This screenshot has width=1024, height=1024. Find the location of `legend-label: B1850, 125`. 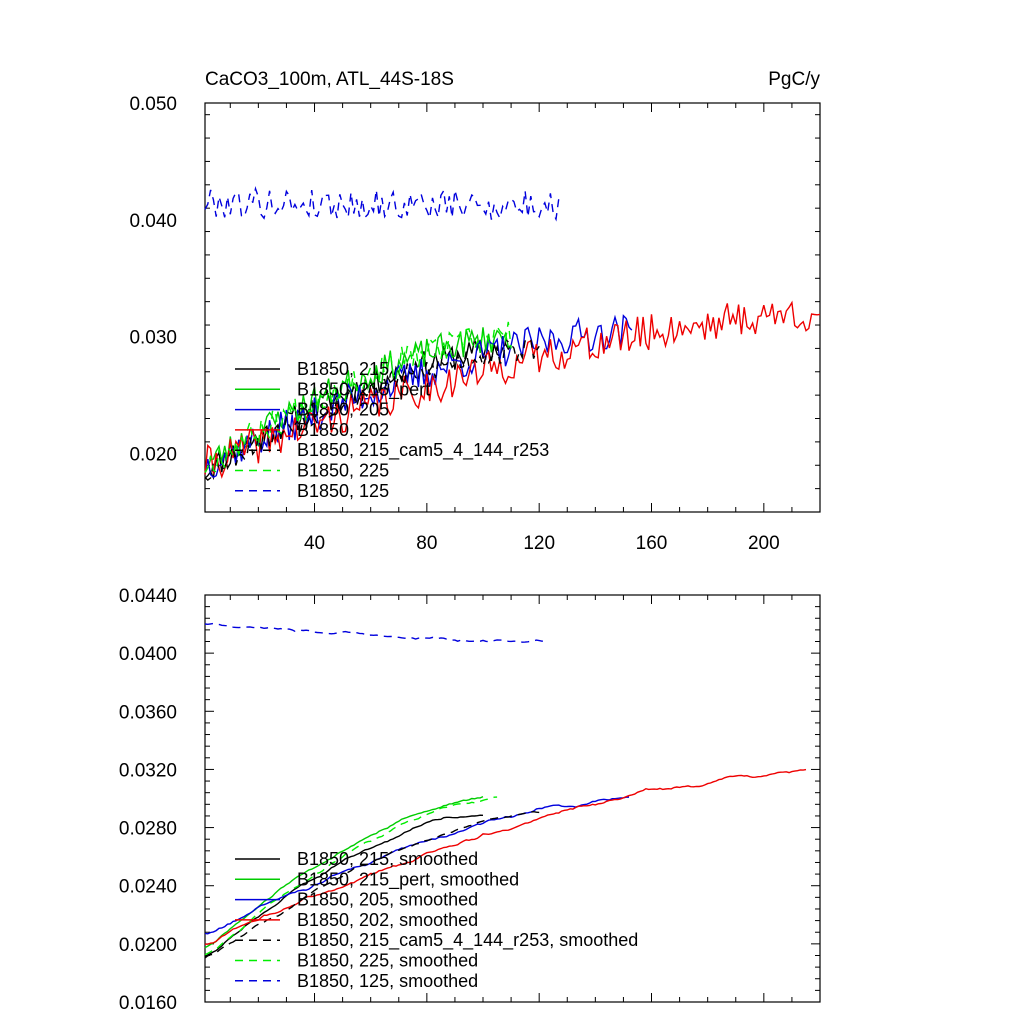

legend-label: B1850, 125 is located at coordinates (343, 491).